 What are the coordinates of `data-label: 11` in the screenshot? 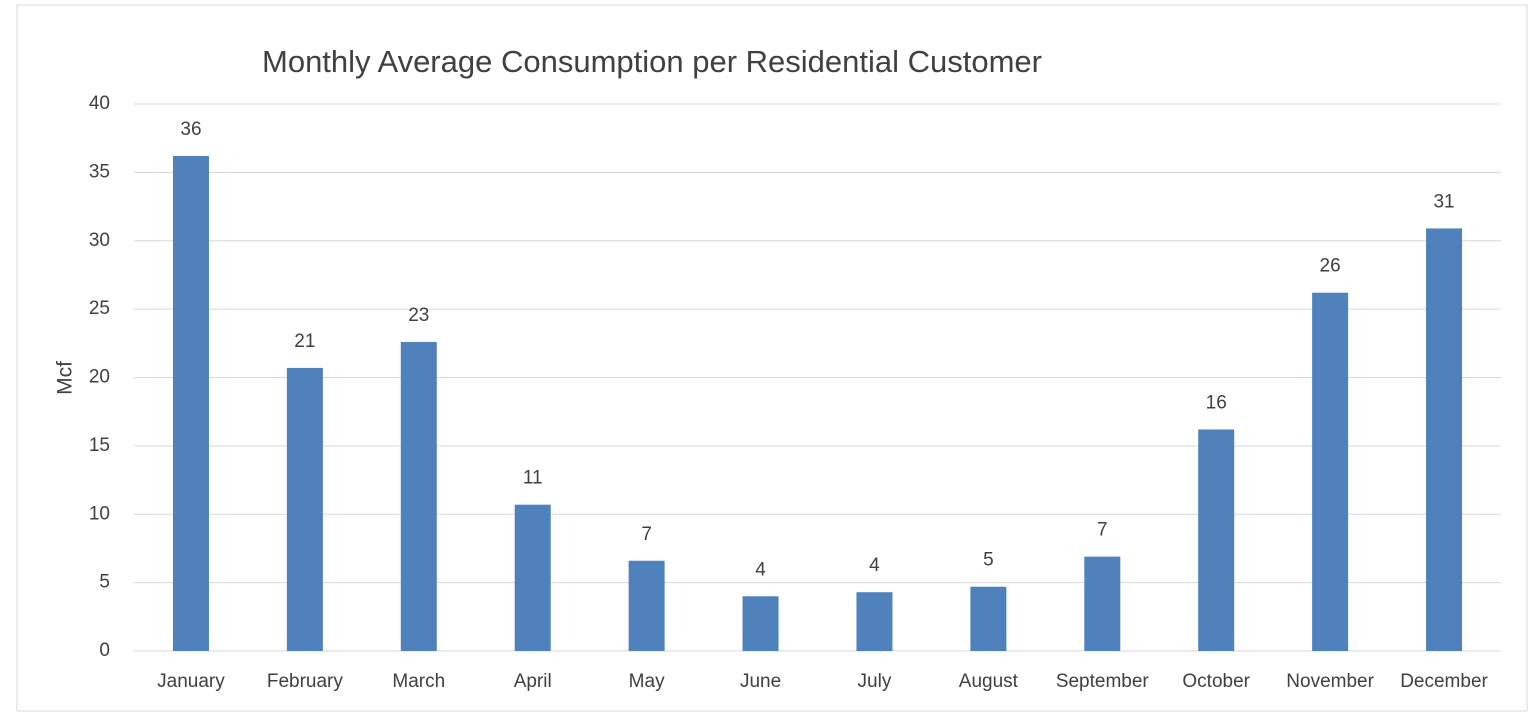 It's located at (533, 478).